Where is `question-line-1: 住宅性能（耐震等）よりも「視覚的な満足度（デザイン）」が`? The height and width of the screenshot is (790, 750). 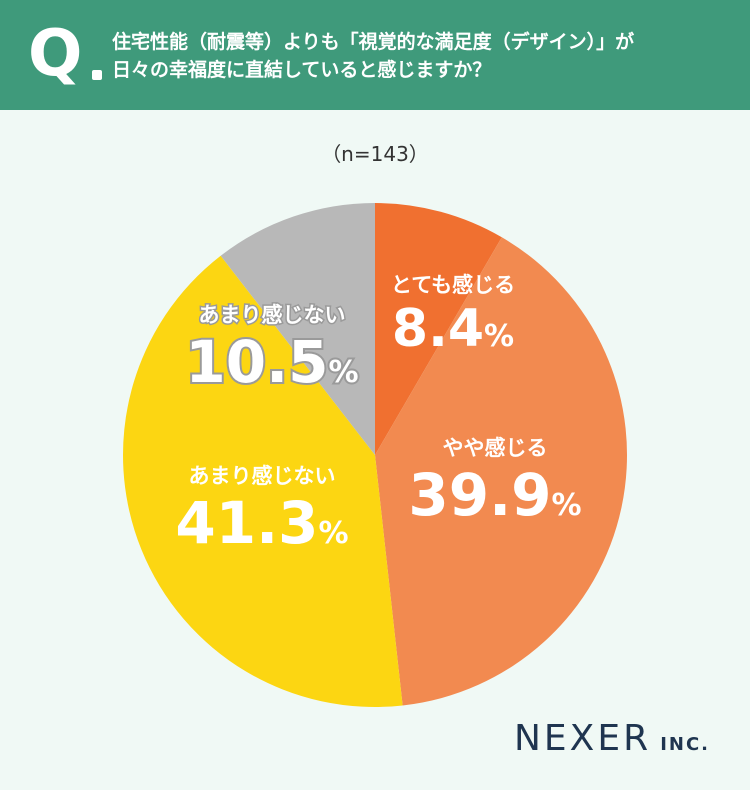
question-line-1: 住宅性能（耐震等）よりも「視覚的な満足度（デザイン）」が is located at coordinates (373, 42).